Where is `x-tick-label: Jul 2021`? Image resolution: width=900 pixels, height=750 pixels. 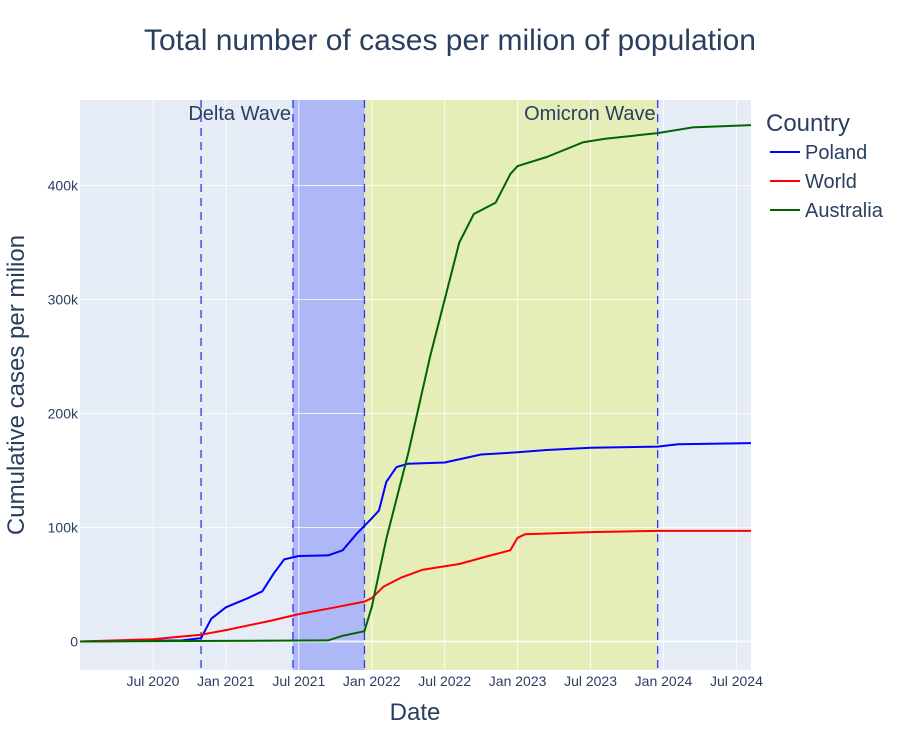
x-tick-label: Jul 2021 is located at coordinates (298, 681).